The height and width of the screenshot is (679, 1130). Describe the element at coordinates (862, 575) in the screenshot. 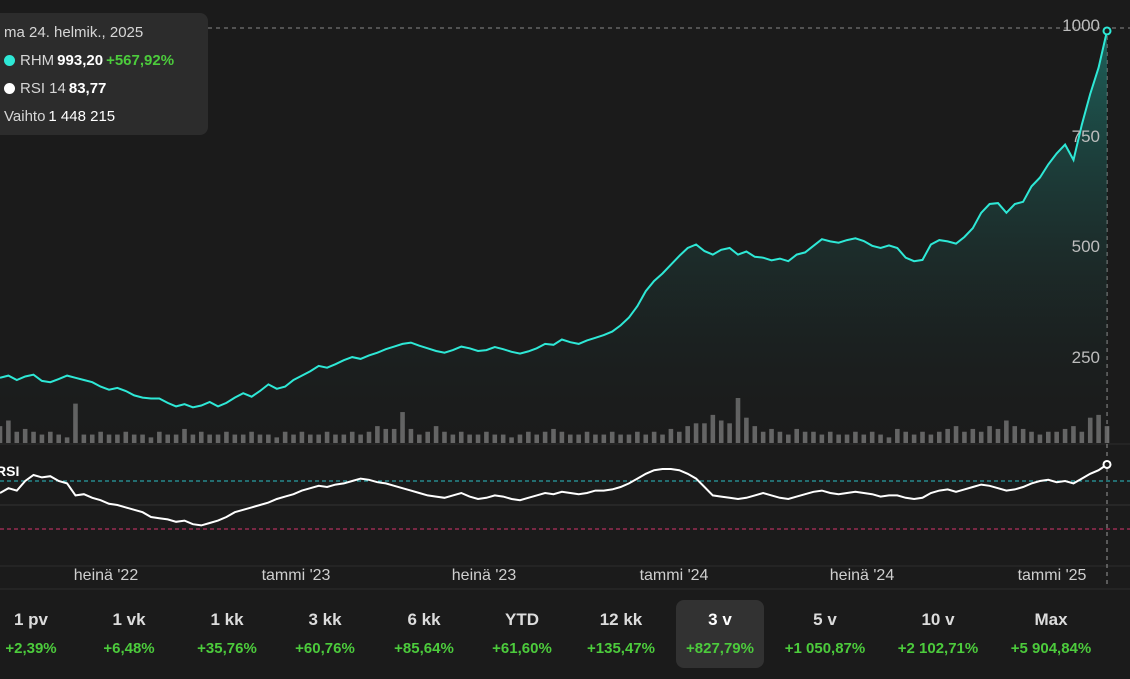

I see `x-tick-label: heinä '24` at that location.